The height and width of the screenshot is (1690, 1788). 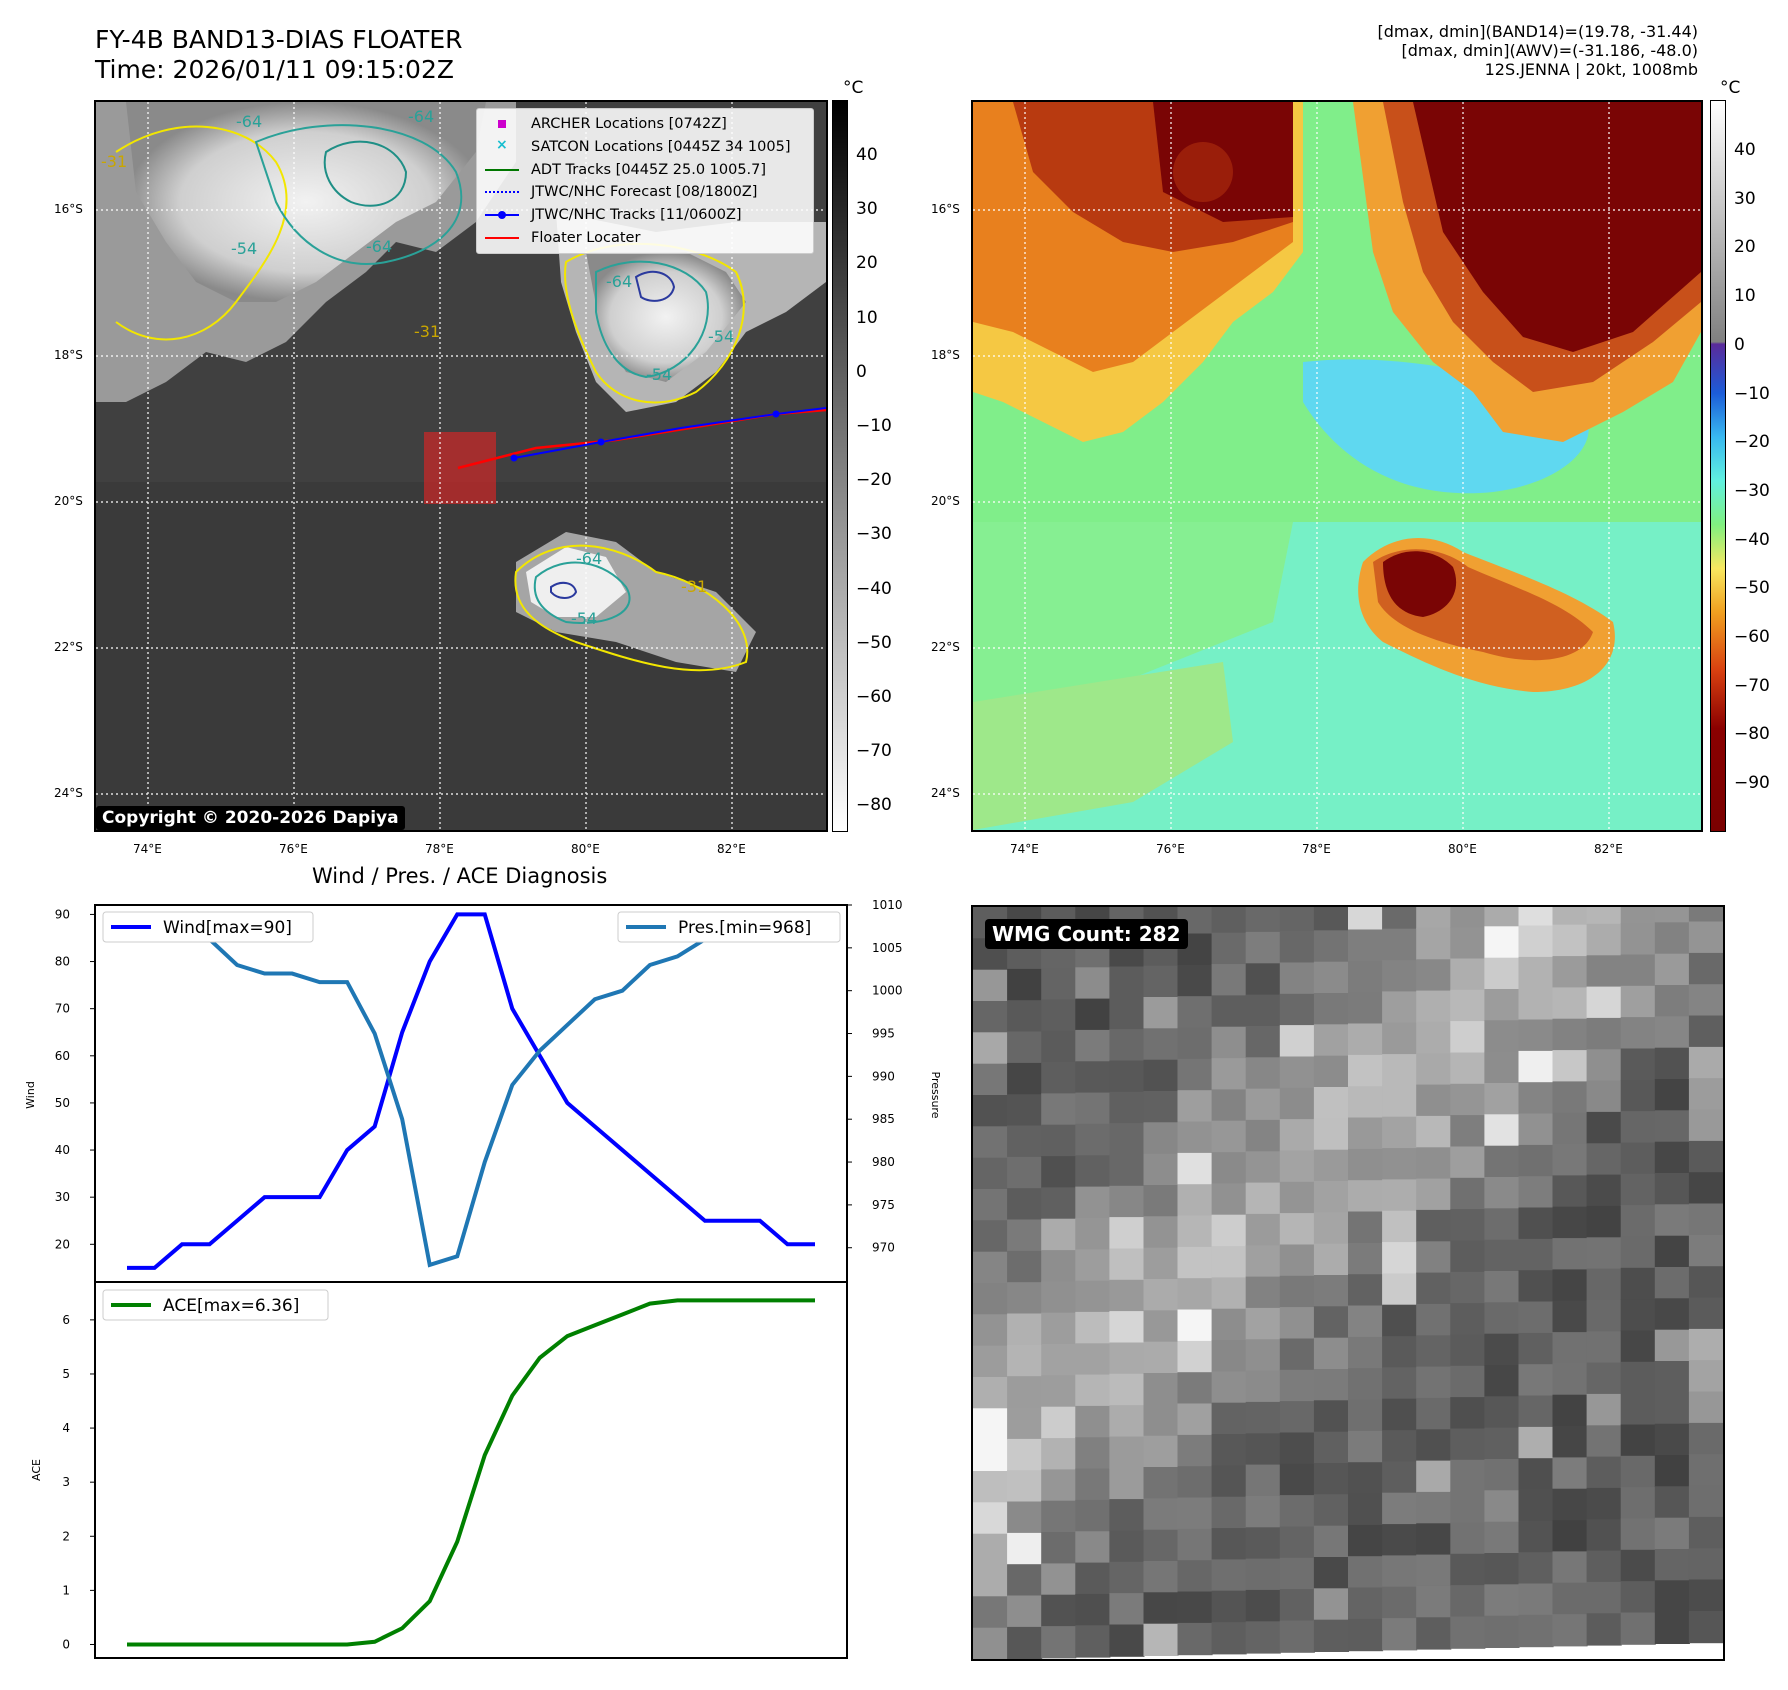 What do you see at coordinates (887, 948) in the screenshot?
I see `pressure-tick-label: 1005` at bounding box center [887, 948].